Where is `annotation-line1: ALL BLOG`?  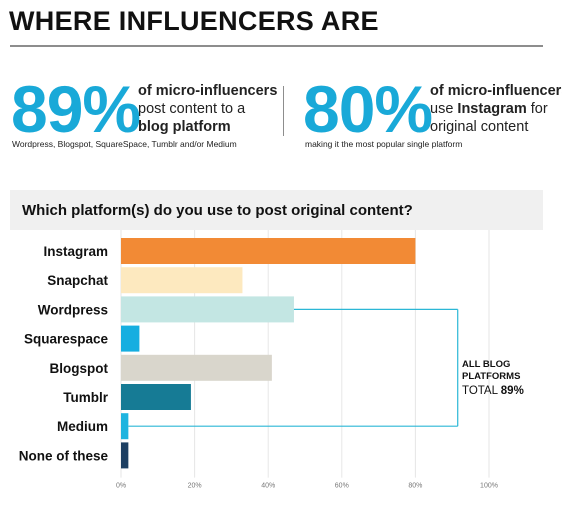
annotation-line1: ALL BLOG is located at coordinates (486, 364).